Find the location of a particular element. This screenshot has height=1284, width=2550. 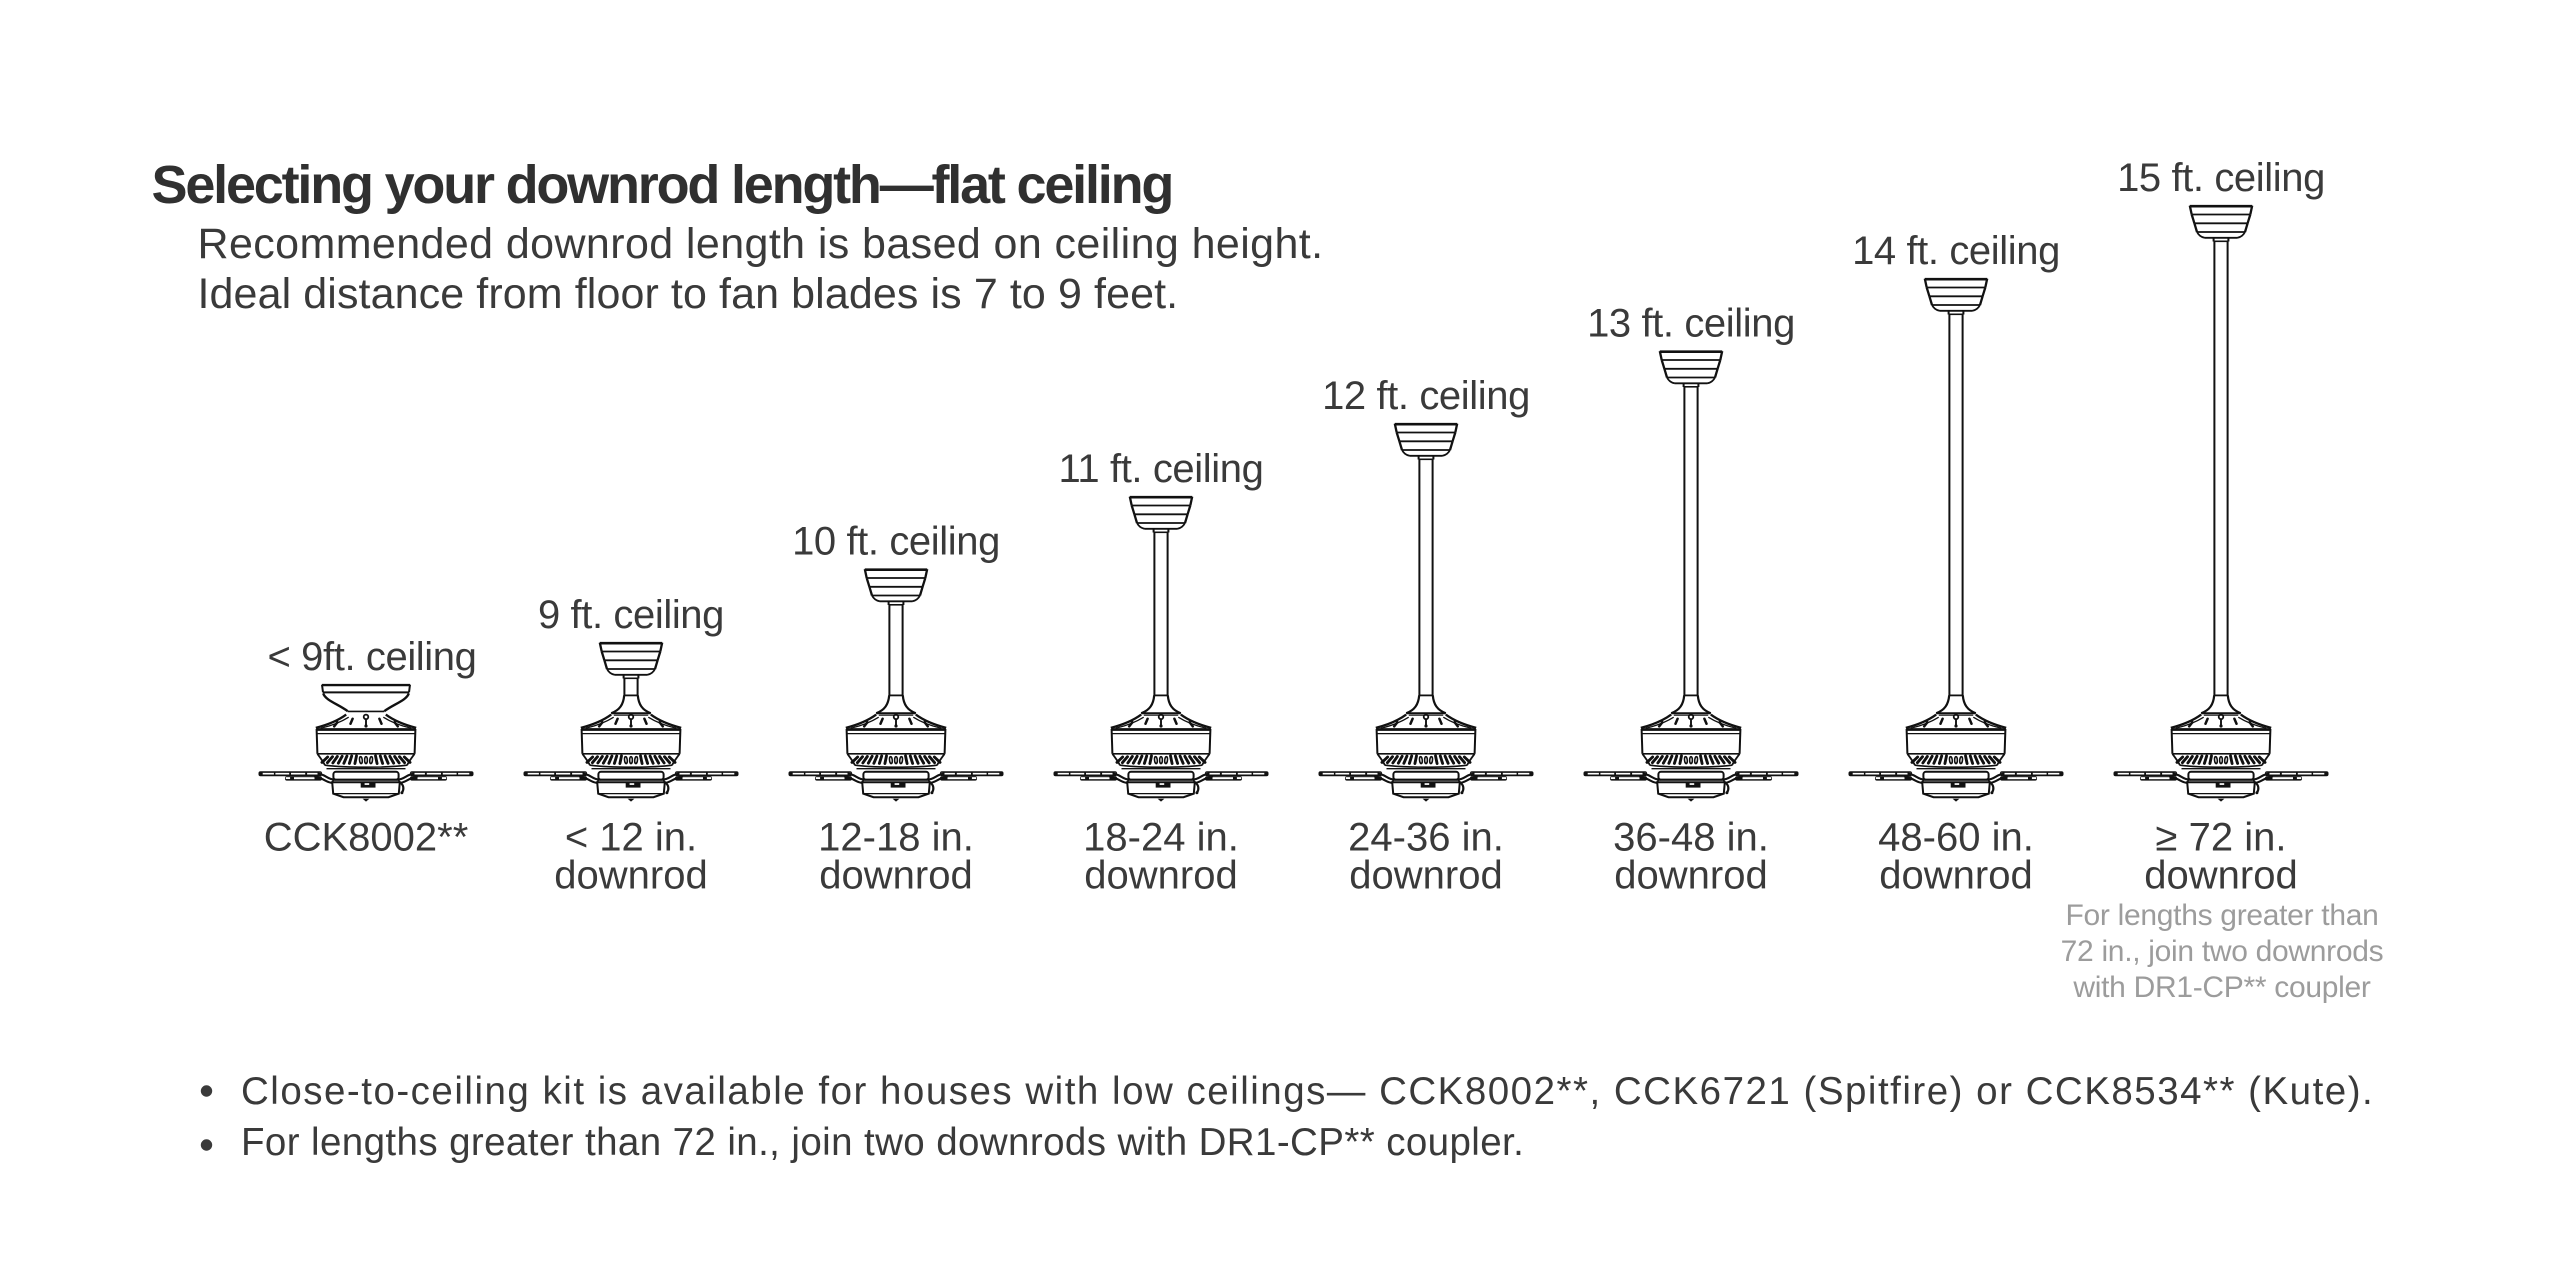

svg-text: 12-18 in. is located at coordinates (896, 838).